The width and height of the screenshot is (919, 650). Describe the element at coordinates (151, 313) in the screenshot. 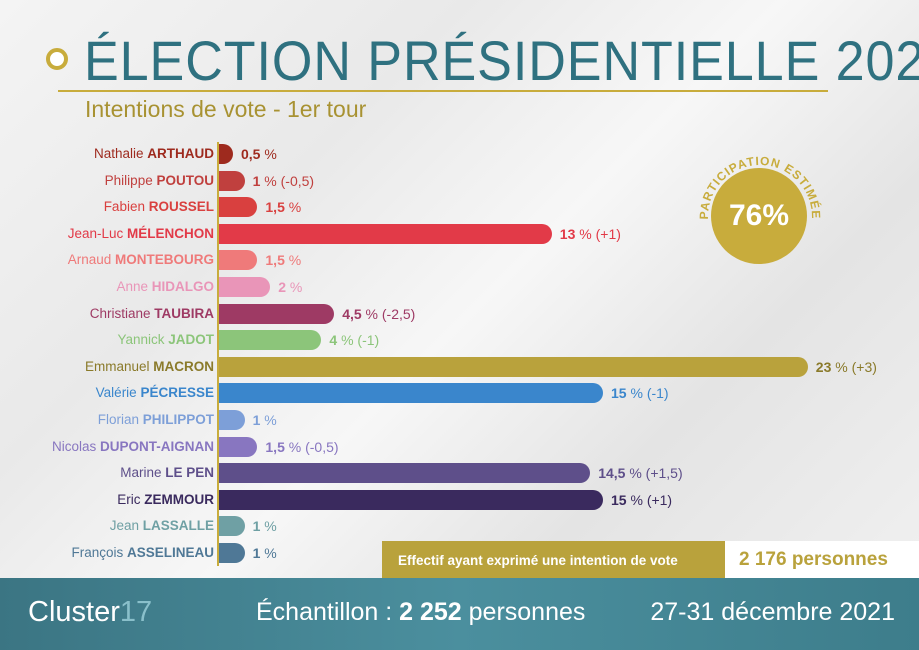

I see `candidate-name: Christiane TAUBIRA` at that location.